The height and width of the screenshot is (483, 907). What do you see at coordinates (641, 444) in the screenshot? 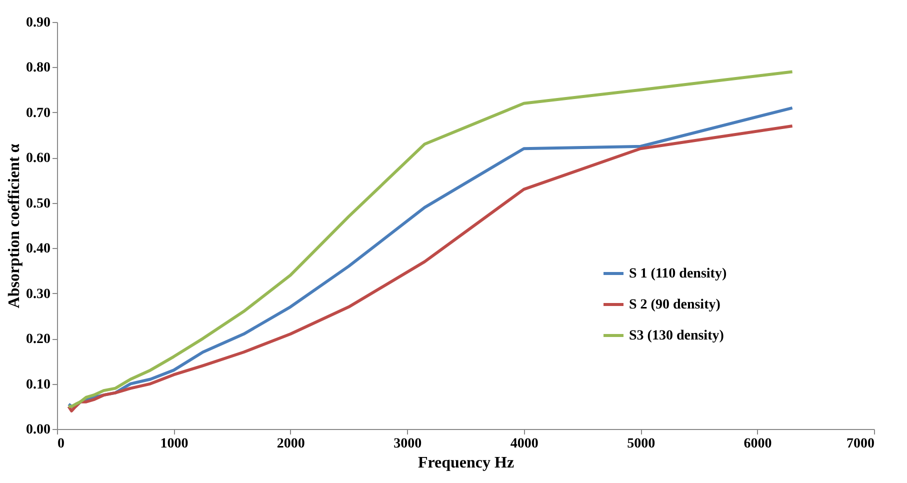
I see `x-tick-label: 5000` at bounding box center [641, 444].